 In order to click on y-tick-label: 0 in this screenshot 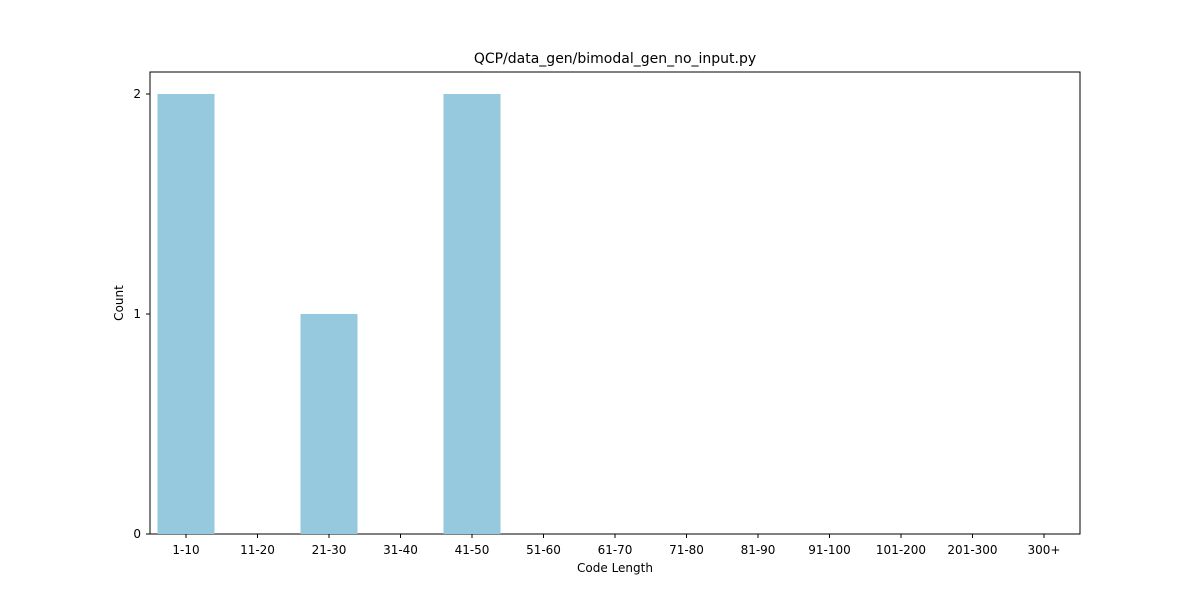, I will do `click(137, 534)`.